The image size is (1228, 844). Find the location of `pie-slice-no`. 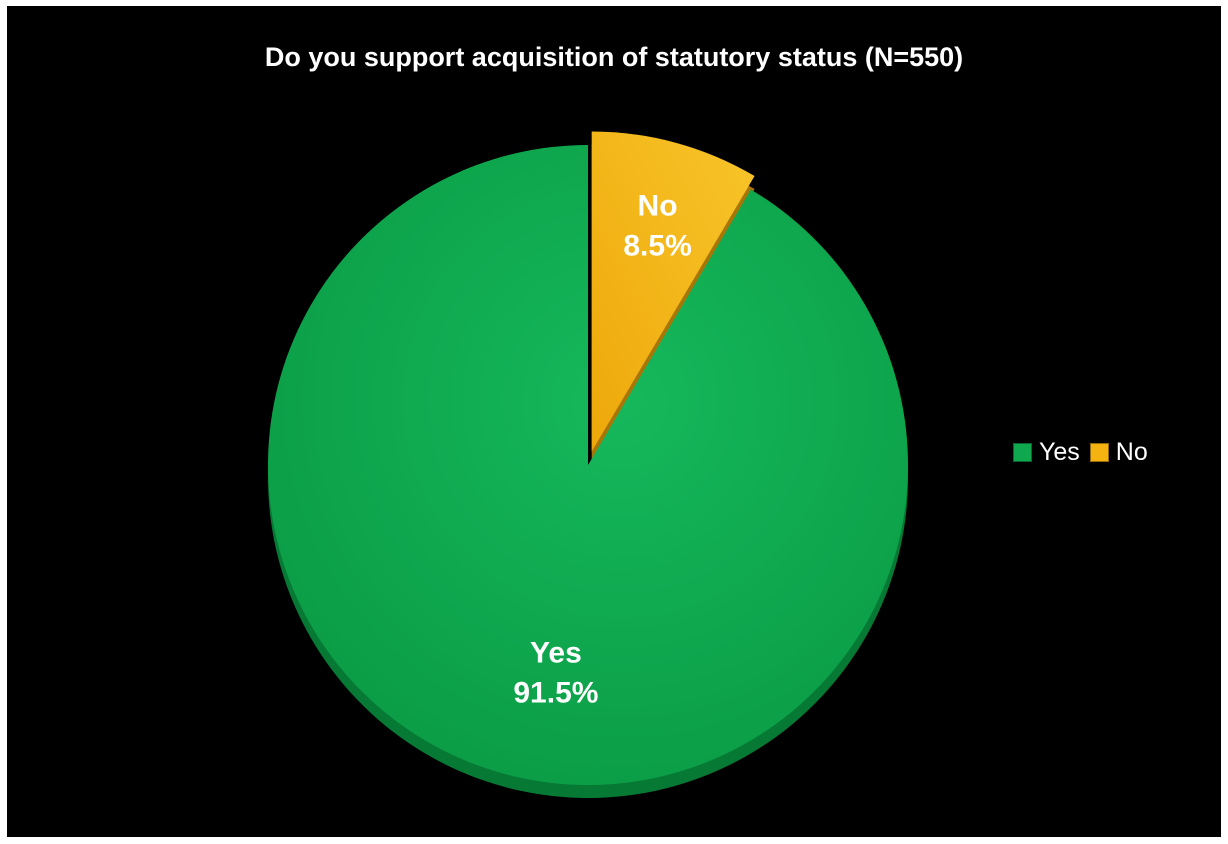

pie-slice-no is located at coordinates (673, 291).